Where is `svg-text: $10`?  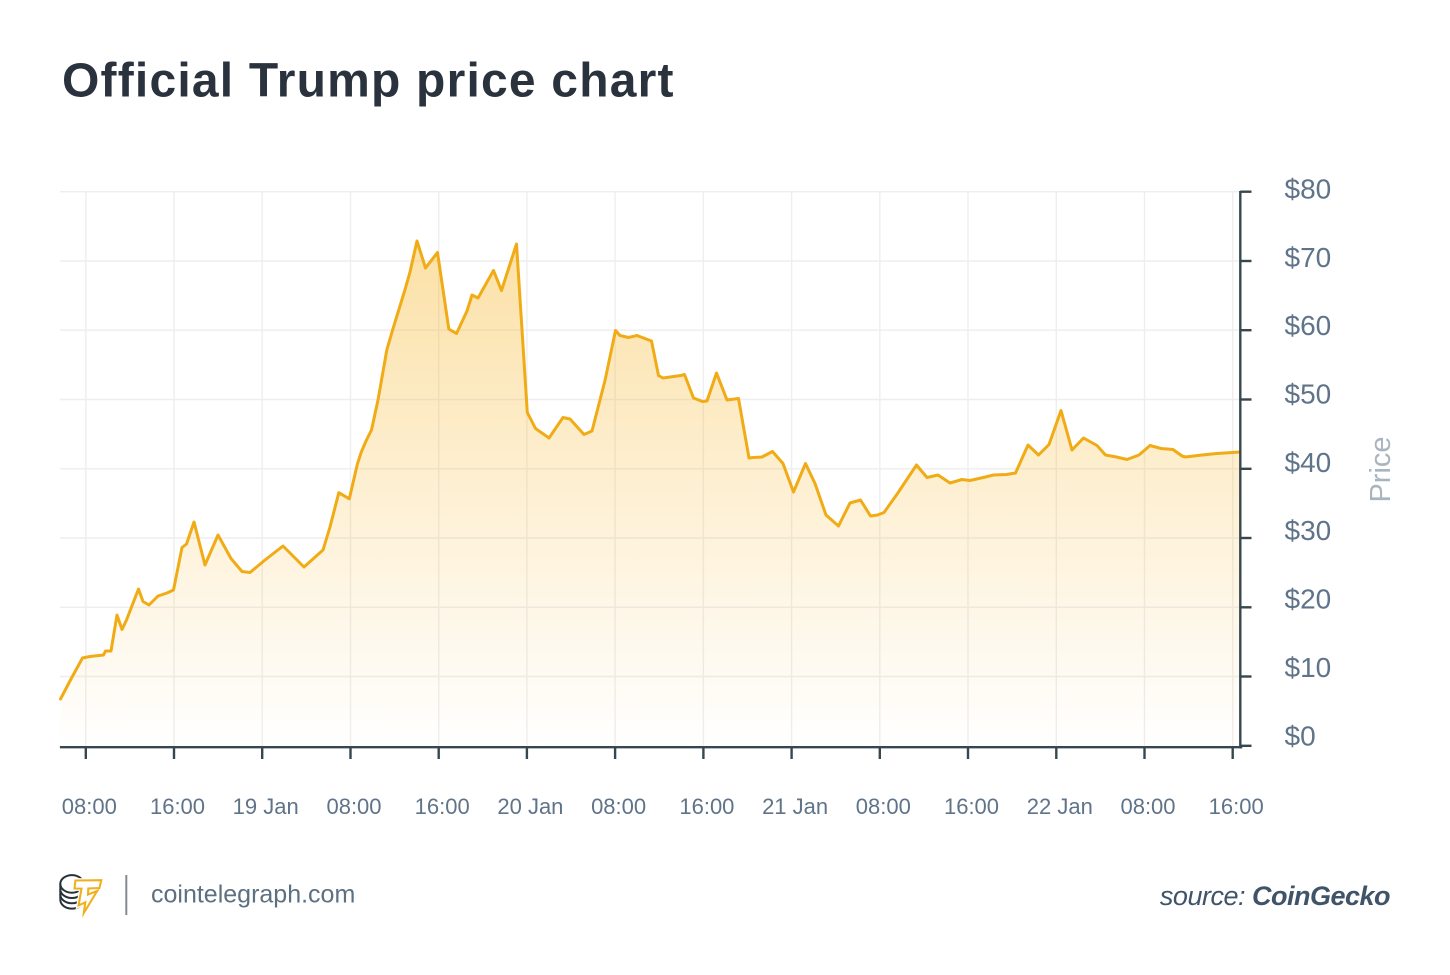 svg-text: $10 is located at coordinates (1308, 667).